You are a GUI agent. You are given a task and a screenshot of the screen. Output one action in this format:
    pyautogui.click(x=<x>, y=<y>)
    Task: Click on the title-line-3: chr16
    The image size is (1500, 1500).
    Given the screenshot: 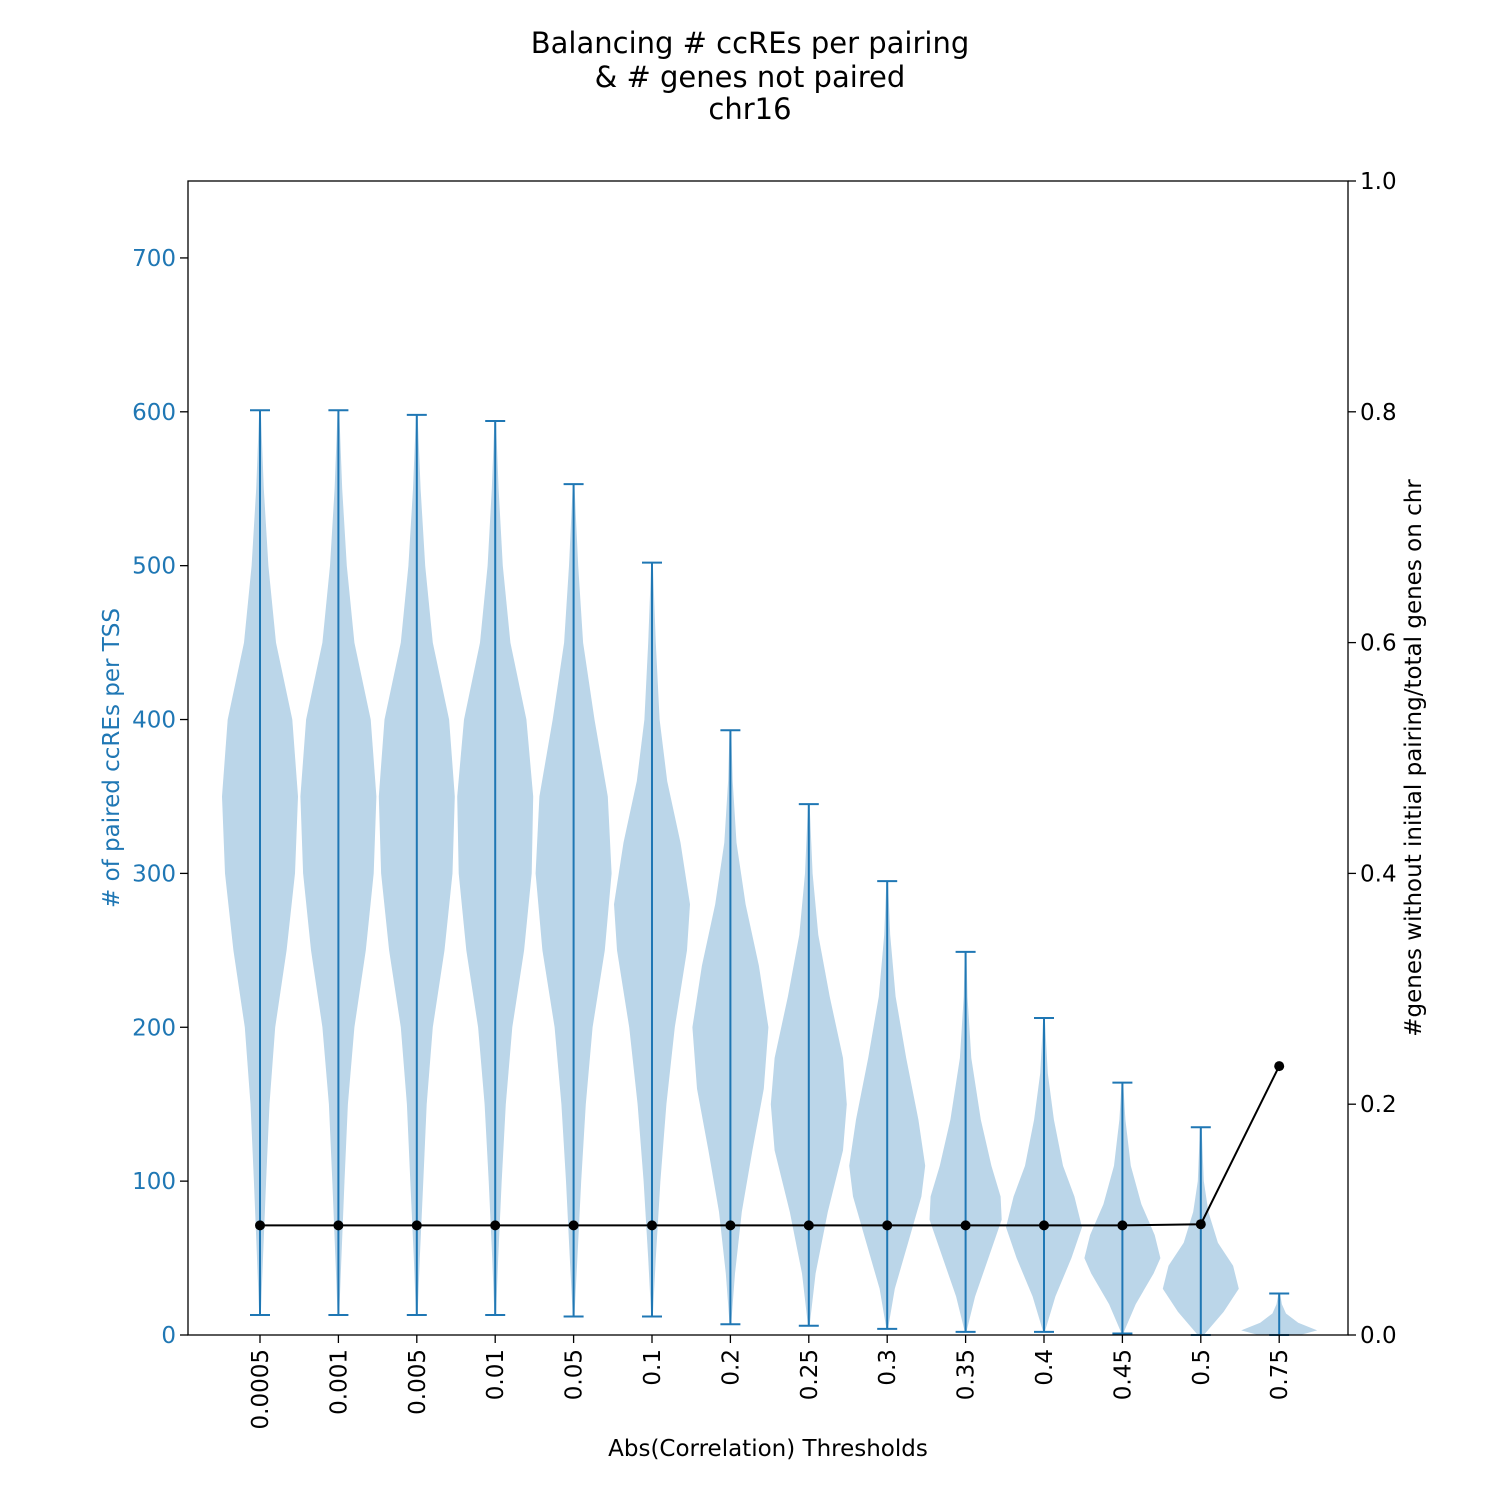 What is the action you would take?
    pyautogui.click(x=749, y=109)
    